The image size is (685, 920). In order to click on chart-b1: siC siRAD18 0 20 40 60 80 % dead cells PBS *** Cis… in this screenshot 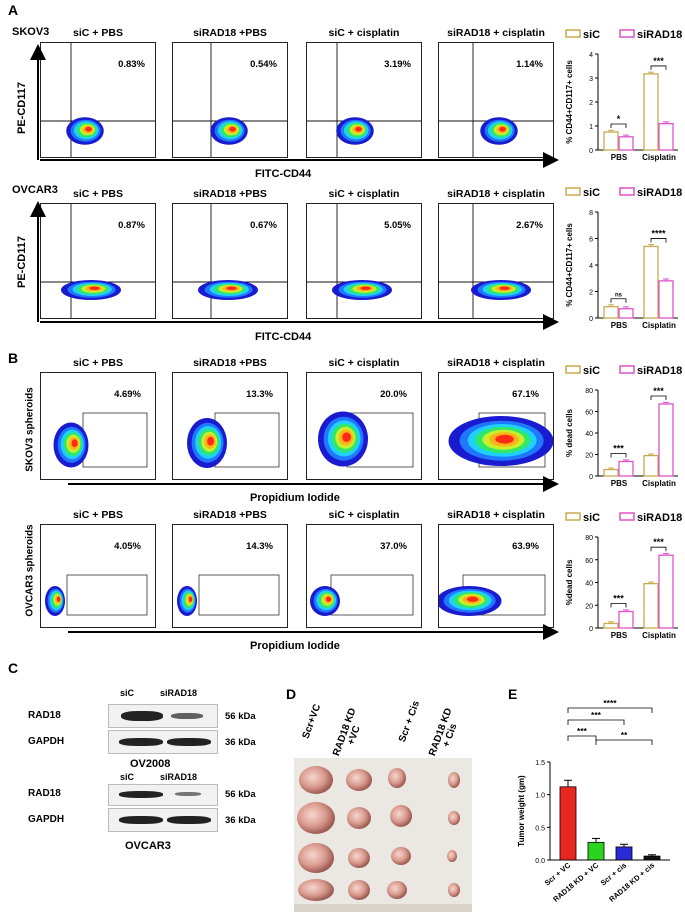, I will do `click(623, 426)`.